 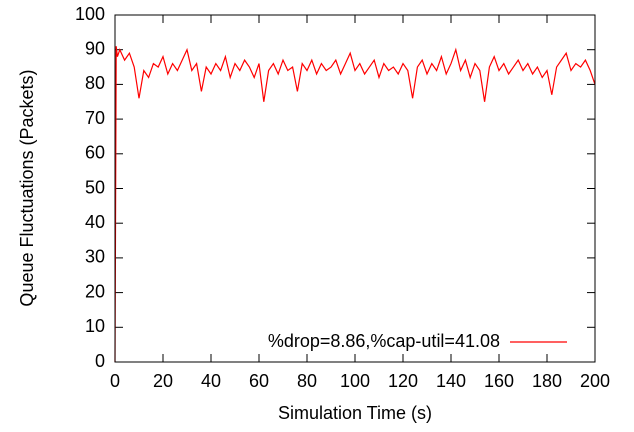 What do you see at coordinates (27, 187) in the screenshot?
I see `y-axis-label: Queue Fluctuations (Packets)` at bounding box center [27, 187].